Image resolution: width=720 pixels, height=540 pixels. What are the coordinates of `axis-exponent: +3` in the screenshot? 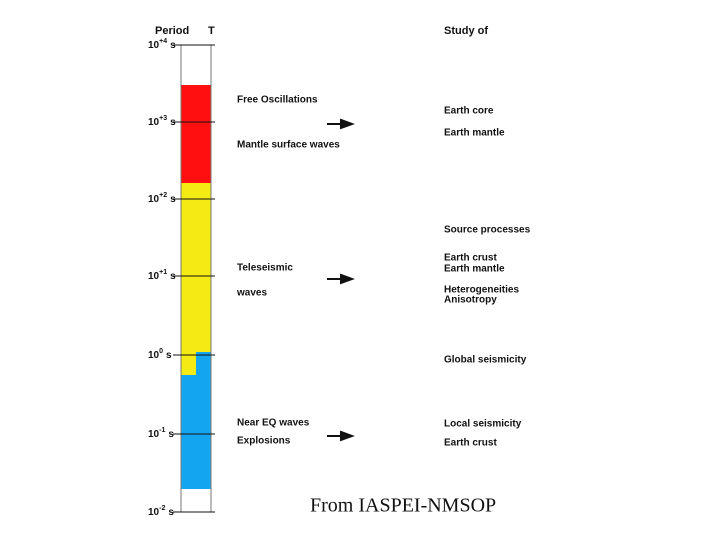 It's located at (163, 118).